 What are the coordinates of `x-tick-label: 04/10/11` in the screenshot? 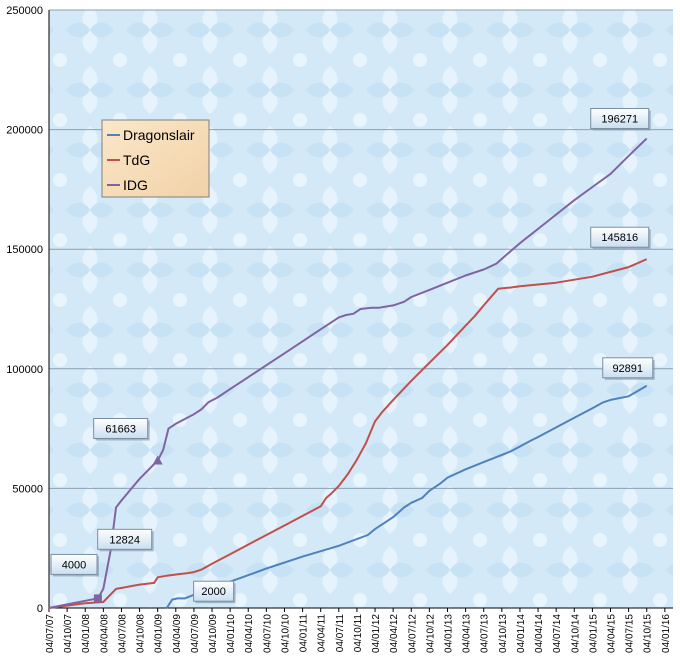 It's located at (358, 633).